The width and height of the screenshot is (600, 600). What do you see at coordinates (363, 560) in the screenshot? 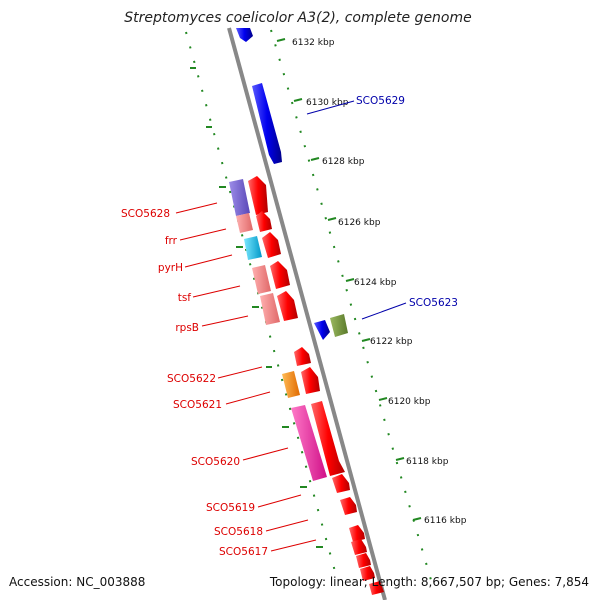
I see `gene-arrow-sco5616` at bounding box center [363, 560].